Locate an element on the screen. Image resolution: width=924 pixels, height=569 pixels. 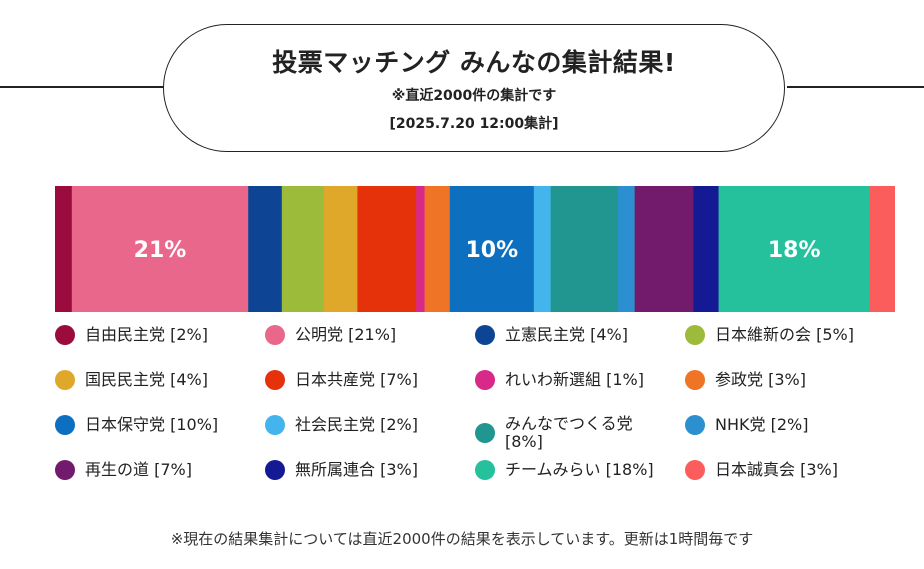
legend-item: 自由民主党 [2%] is located at coordinates (131, 335).